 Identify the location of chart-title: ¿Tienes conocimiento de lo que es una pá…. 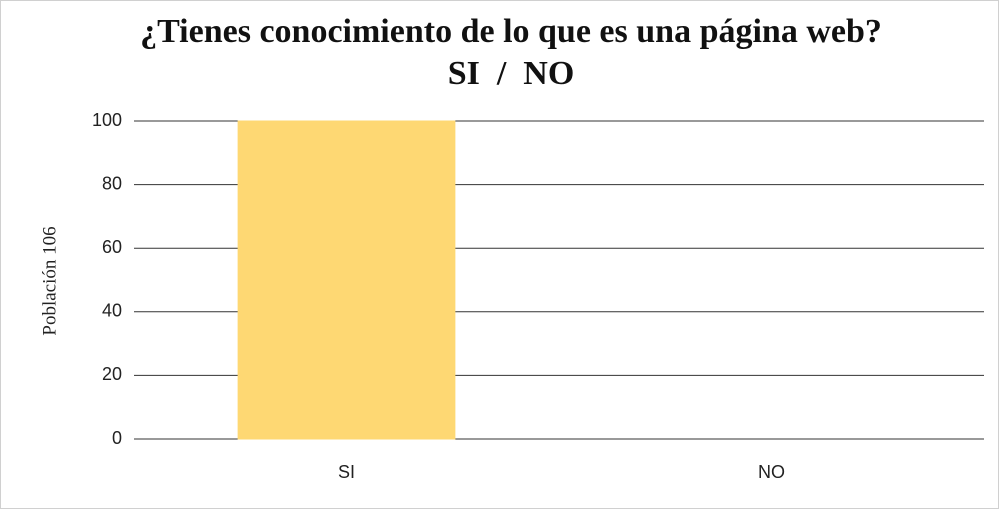
(519, 52).